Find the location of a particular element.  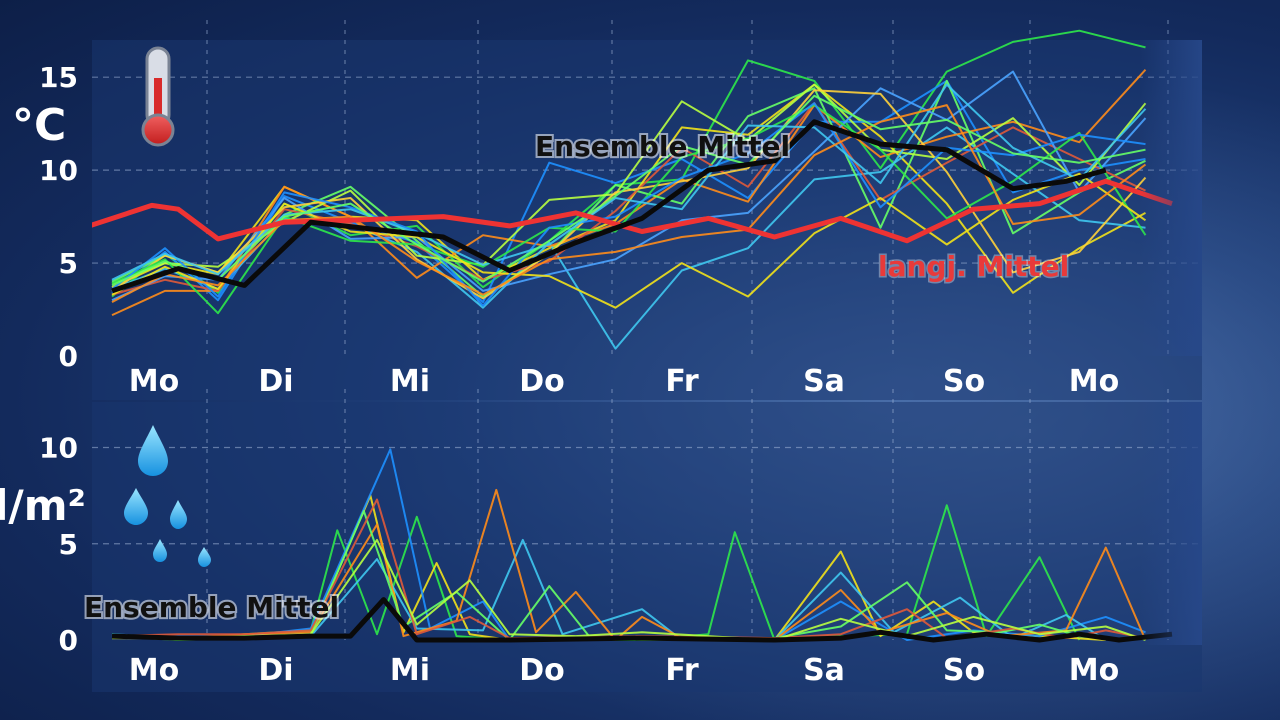

precipitation-y-tick-label: 10 is located at coordinates (58, 448).